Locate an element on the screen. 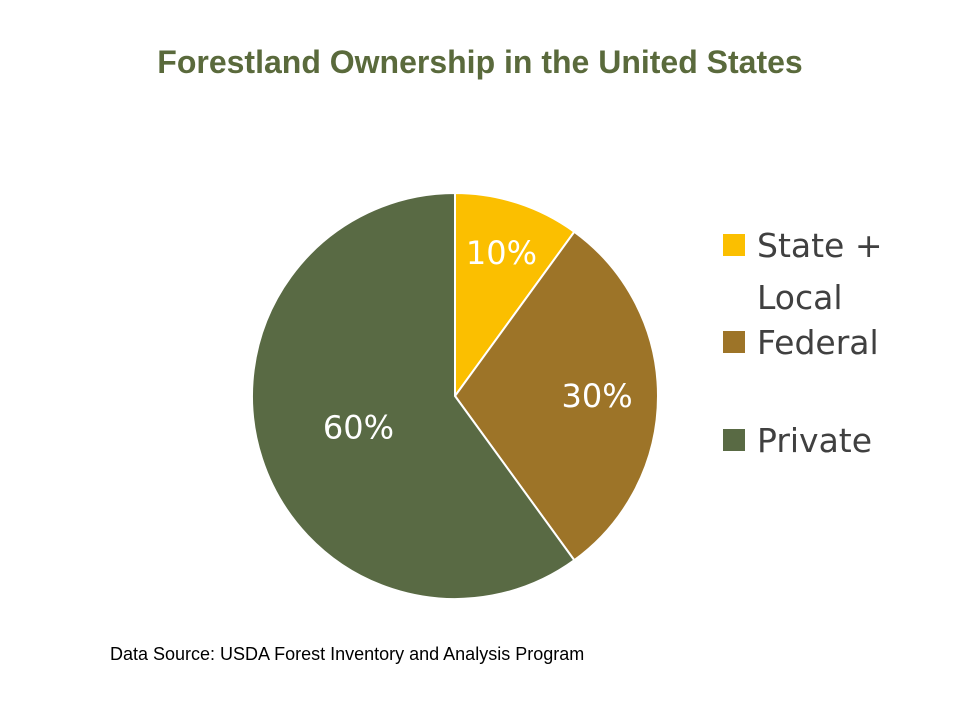 This screenshot has height=720, width=960. legend-label-federal: Federal is located at coordinates (818, 342).